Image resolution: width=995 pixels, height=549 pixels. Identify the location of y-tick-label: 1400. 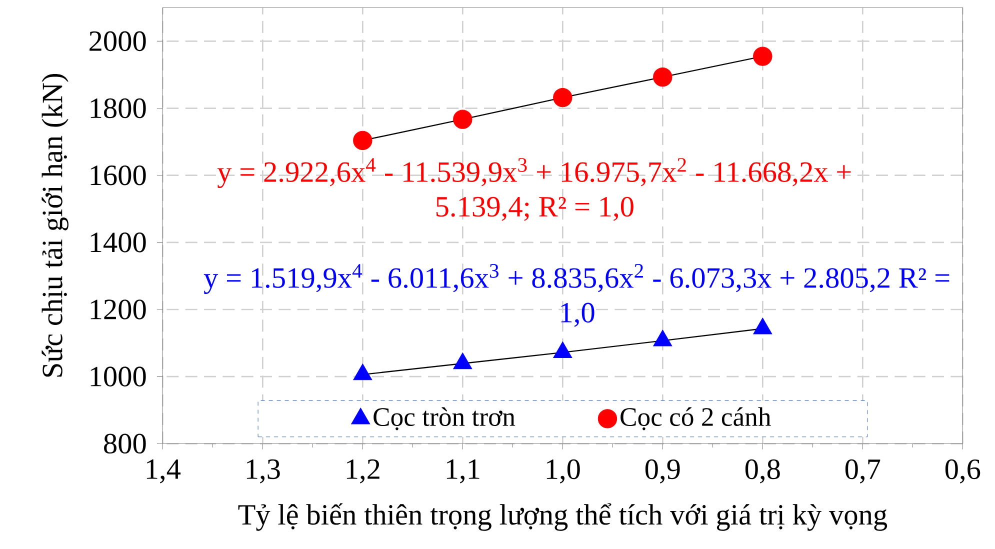
(118, 242).